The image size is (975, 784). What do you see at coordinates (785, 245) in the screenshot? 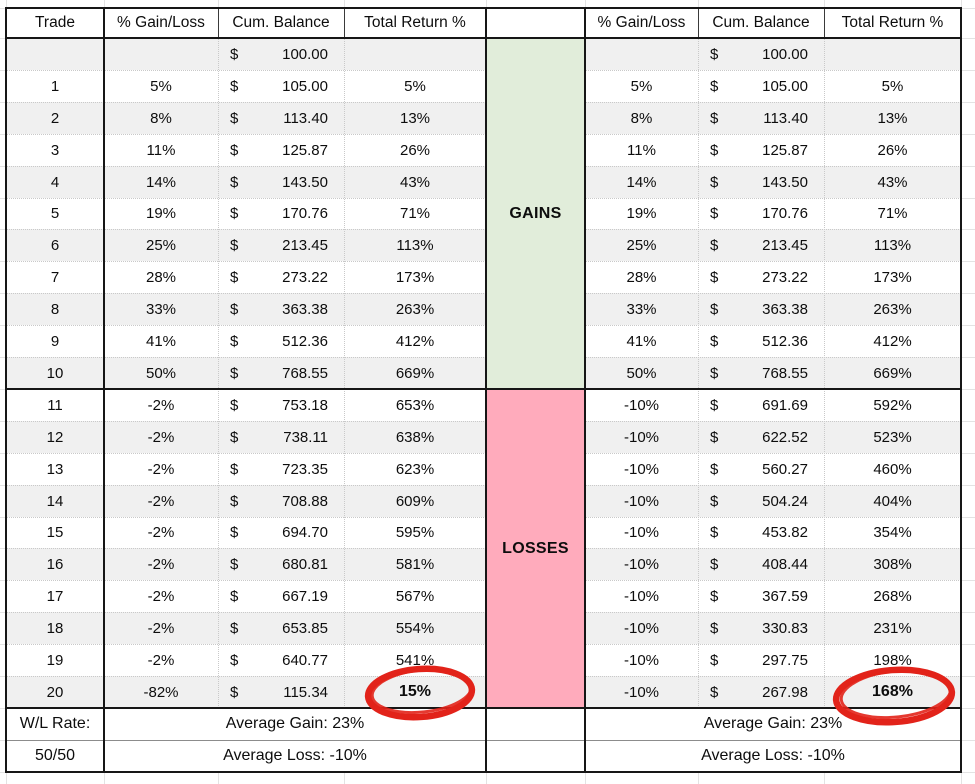
I see `balance-value: 213.45` at bounding box center [785, 245].